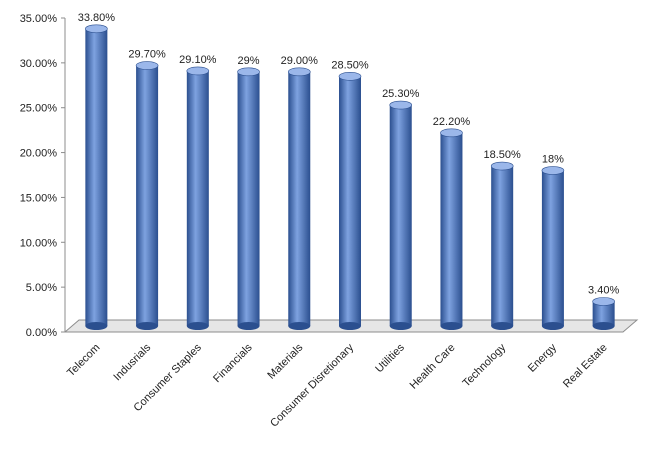 This screenshot has height=458, width=649. What do you see at coordinates (41, 288) in the screenshot?
I see `y-tick-label: 5.00%` at bounding box center [41, 288].